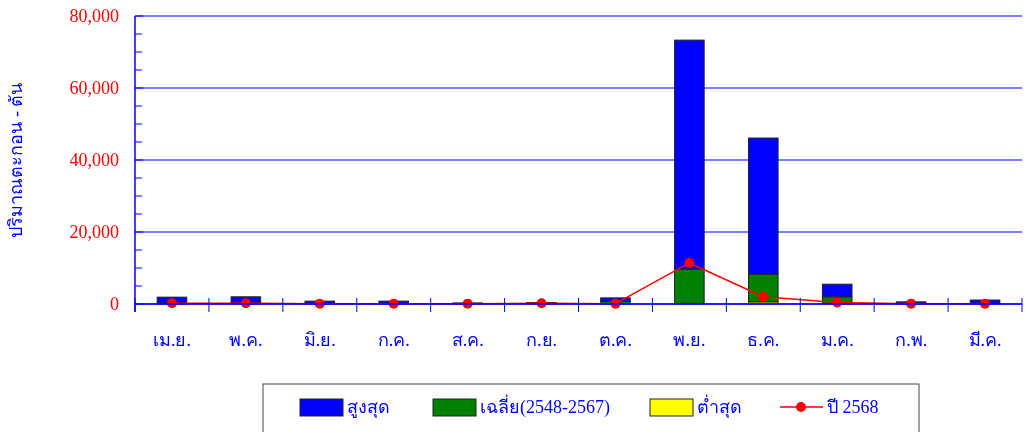 The height and width of the screenshot is (432, 1025). I want to click on x-tick-label: มิ.ย., so click(319, 340).